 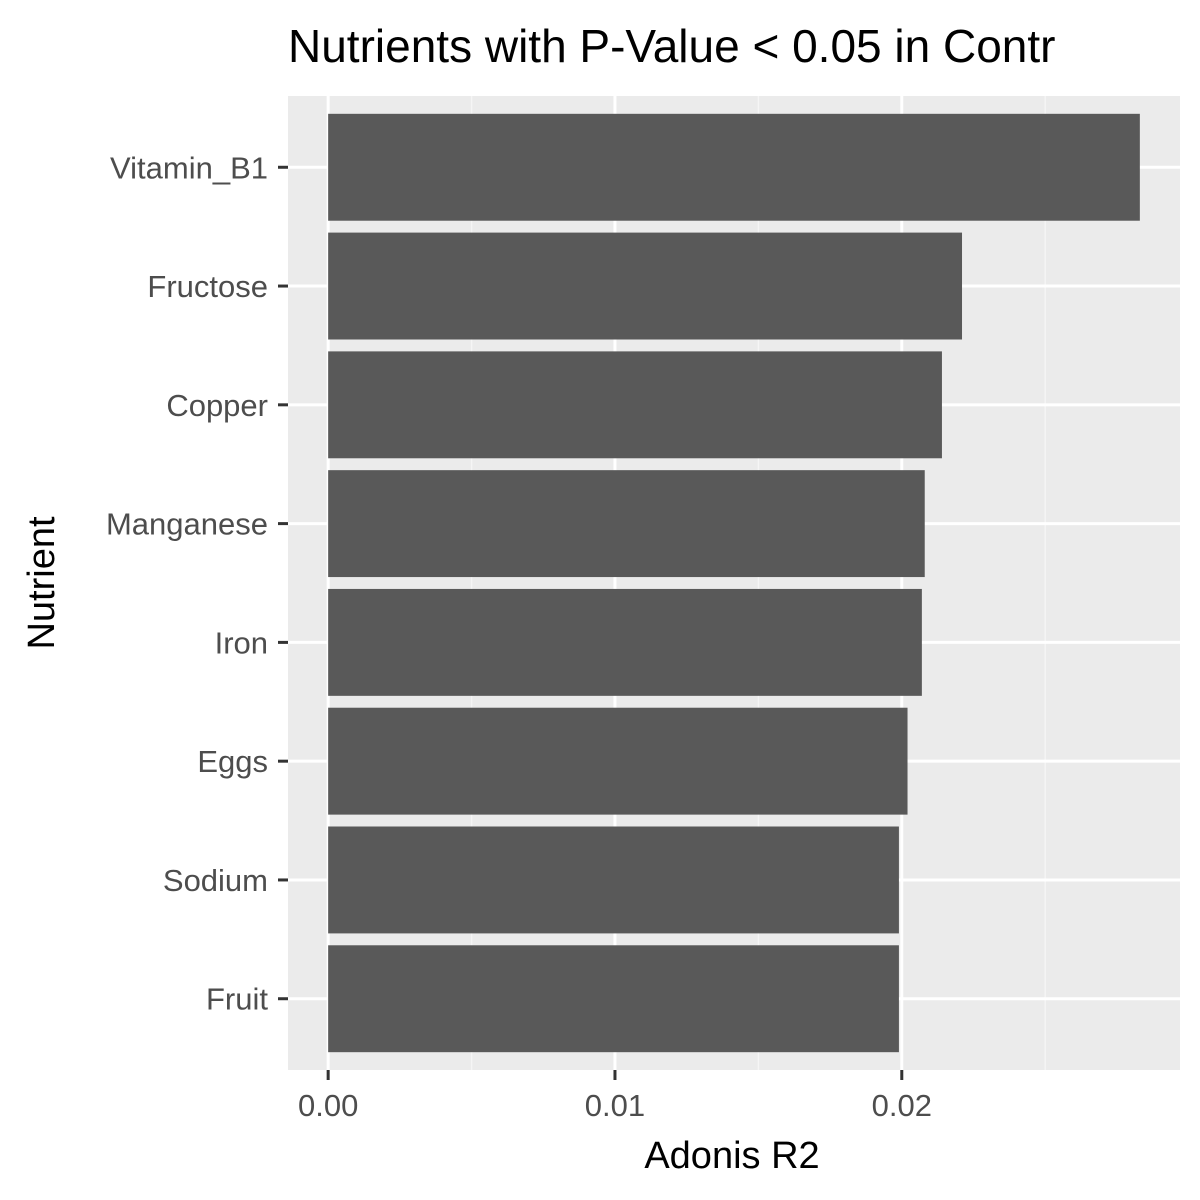 I want to click on x-axis: 0.00 0.01 0.02, so click(x=615, y=1096).